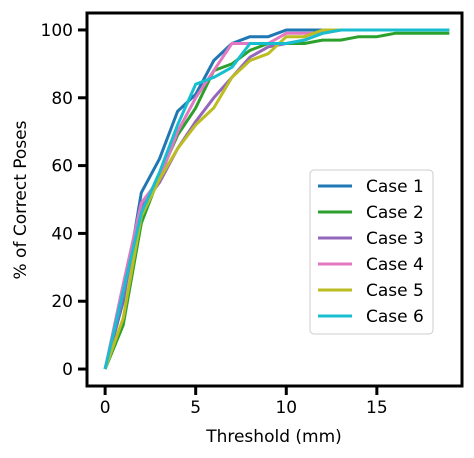 This screenshot has height=458, width=474. What do you see at coordinates (244, 402) in the screenshot?
I see `x-axis: 0 5 10 15` at bounding box center [244, 402].